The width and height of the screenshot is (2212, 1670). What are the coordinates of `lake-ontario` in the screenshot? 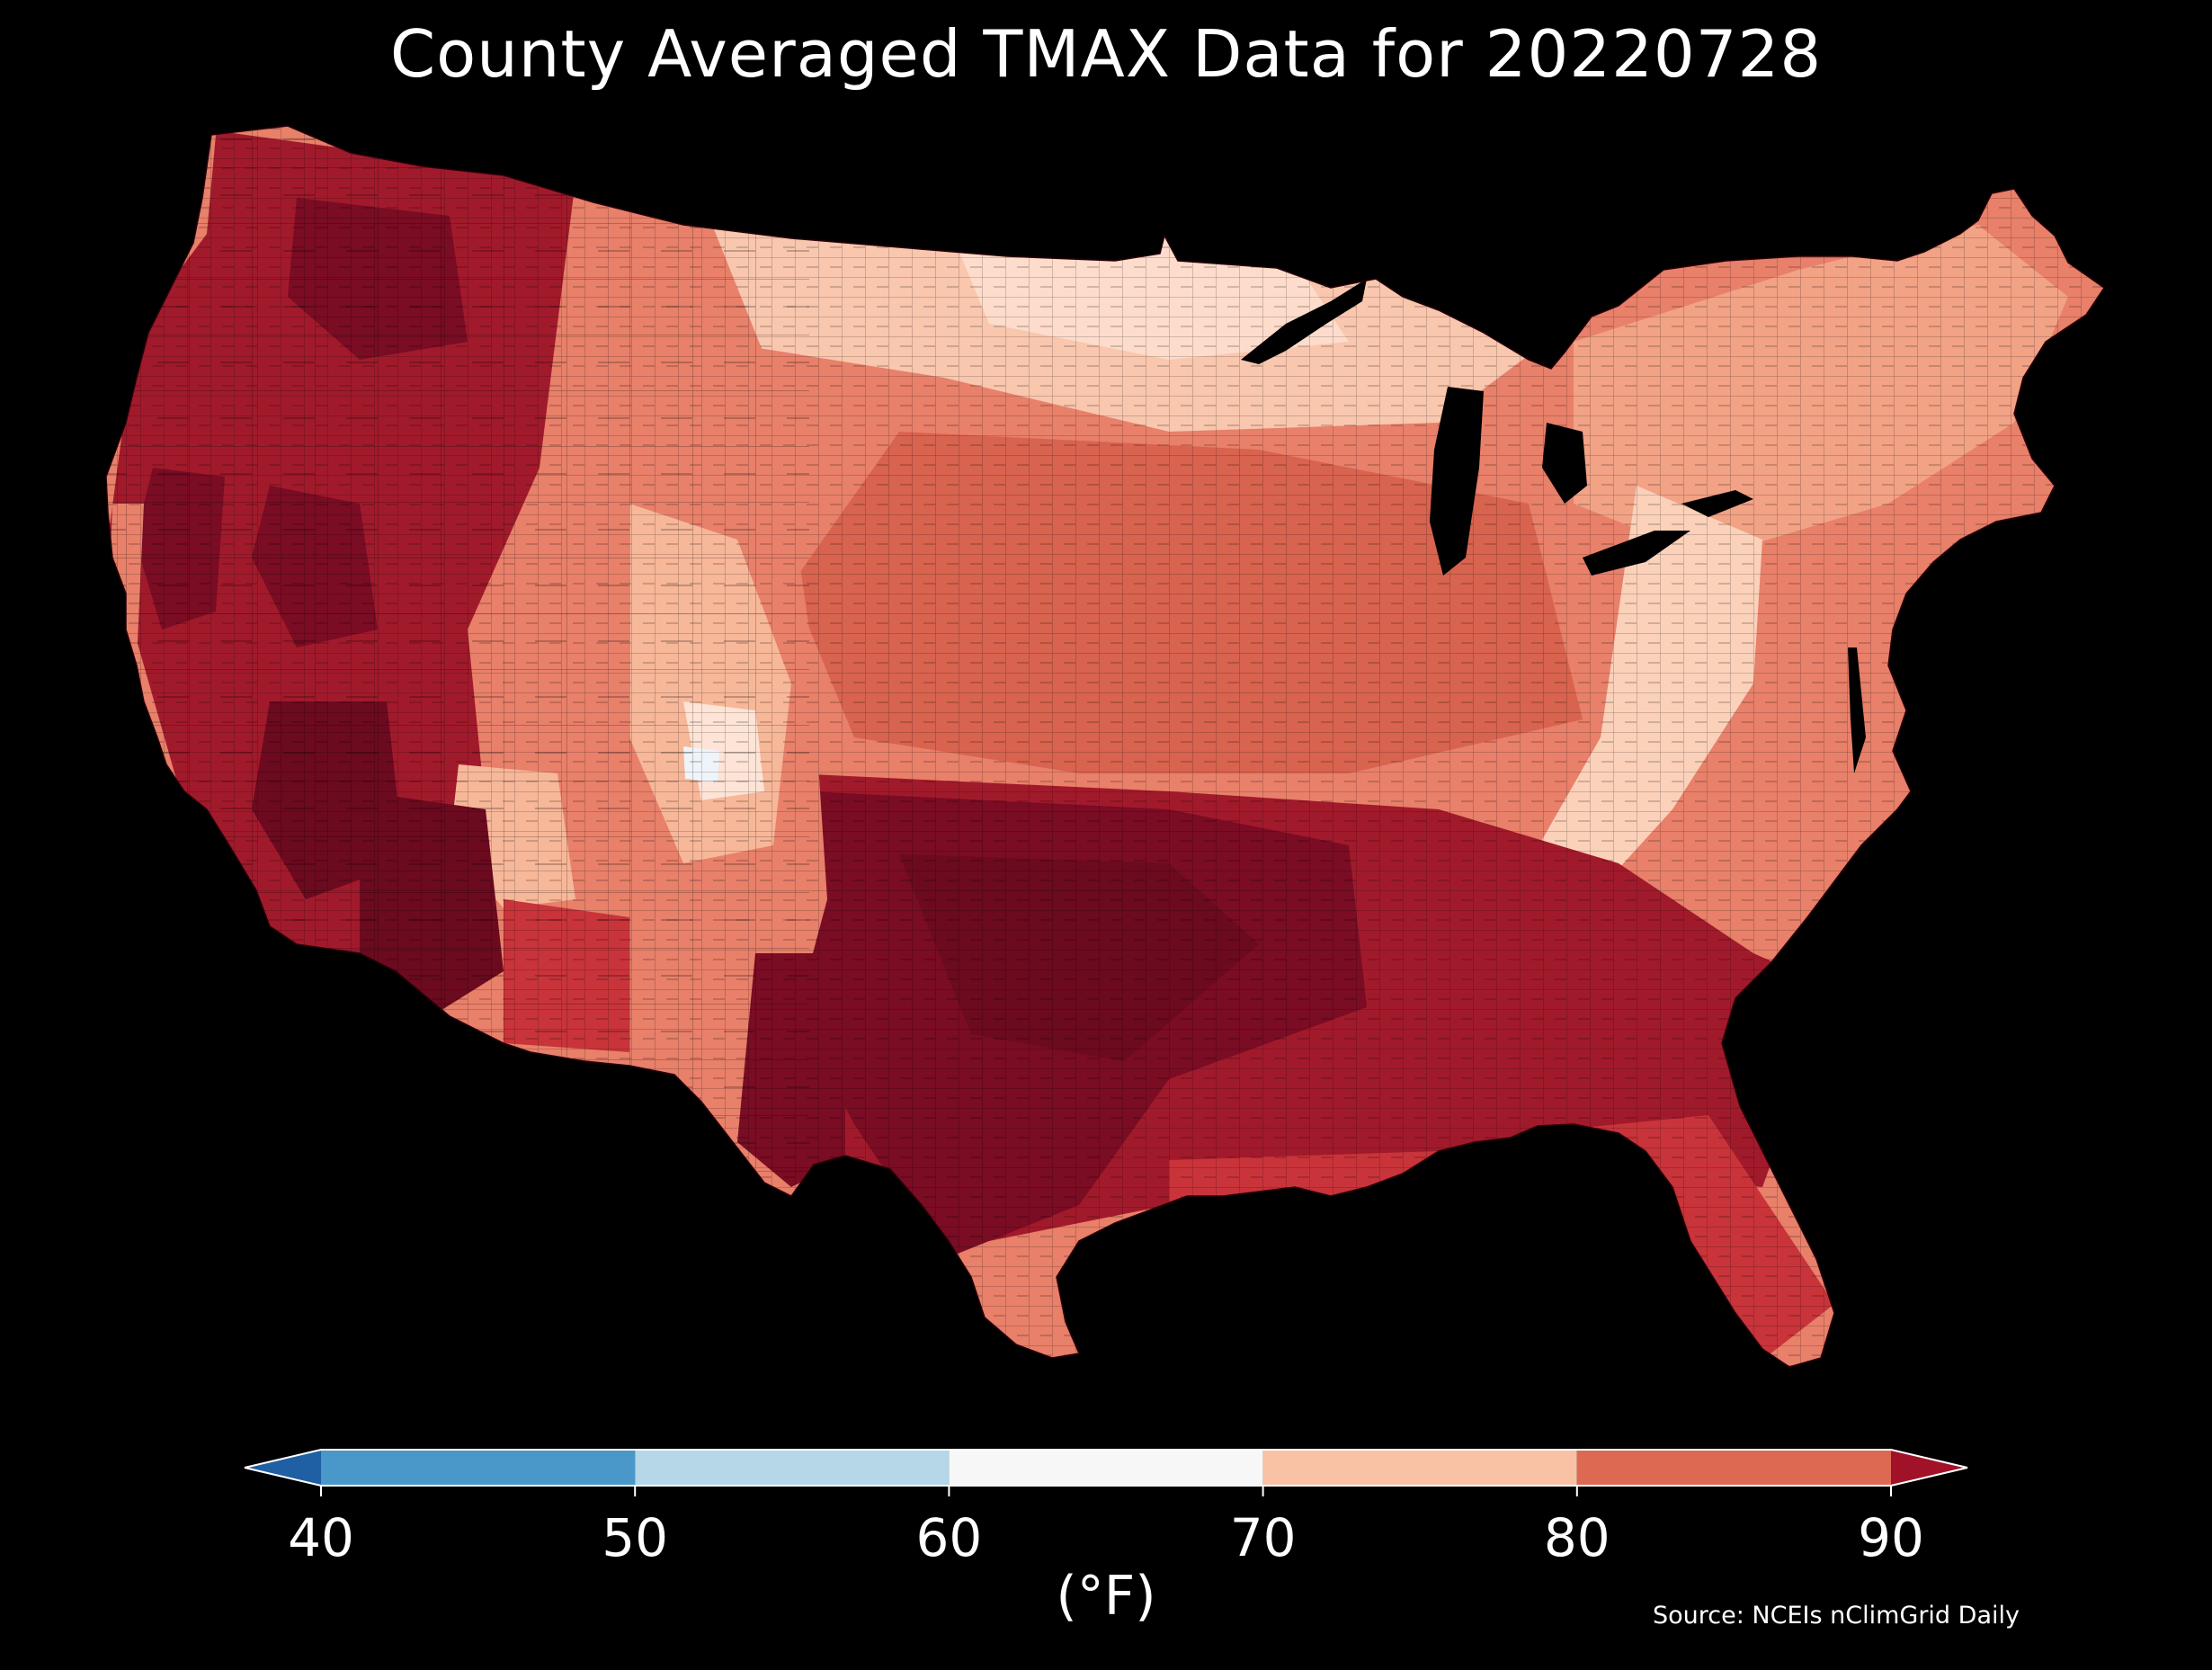 It's located at (1717, 503).